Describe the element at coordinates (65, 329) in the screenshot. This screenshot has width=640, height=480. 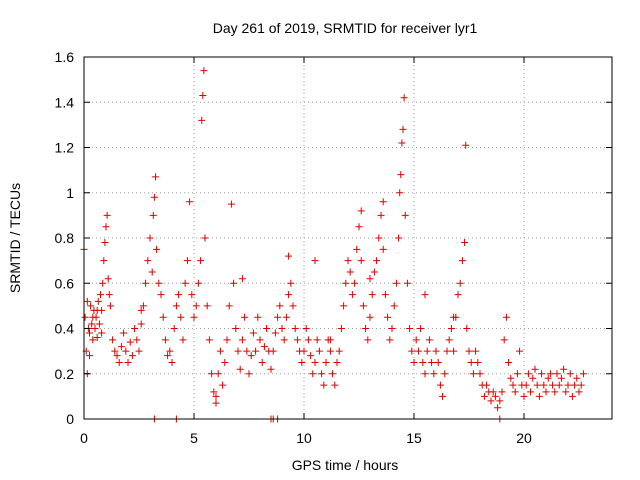
I see `y-tick-label: 0.4` at that location.